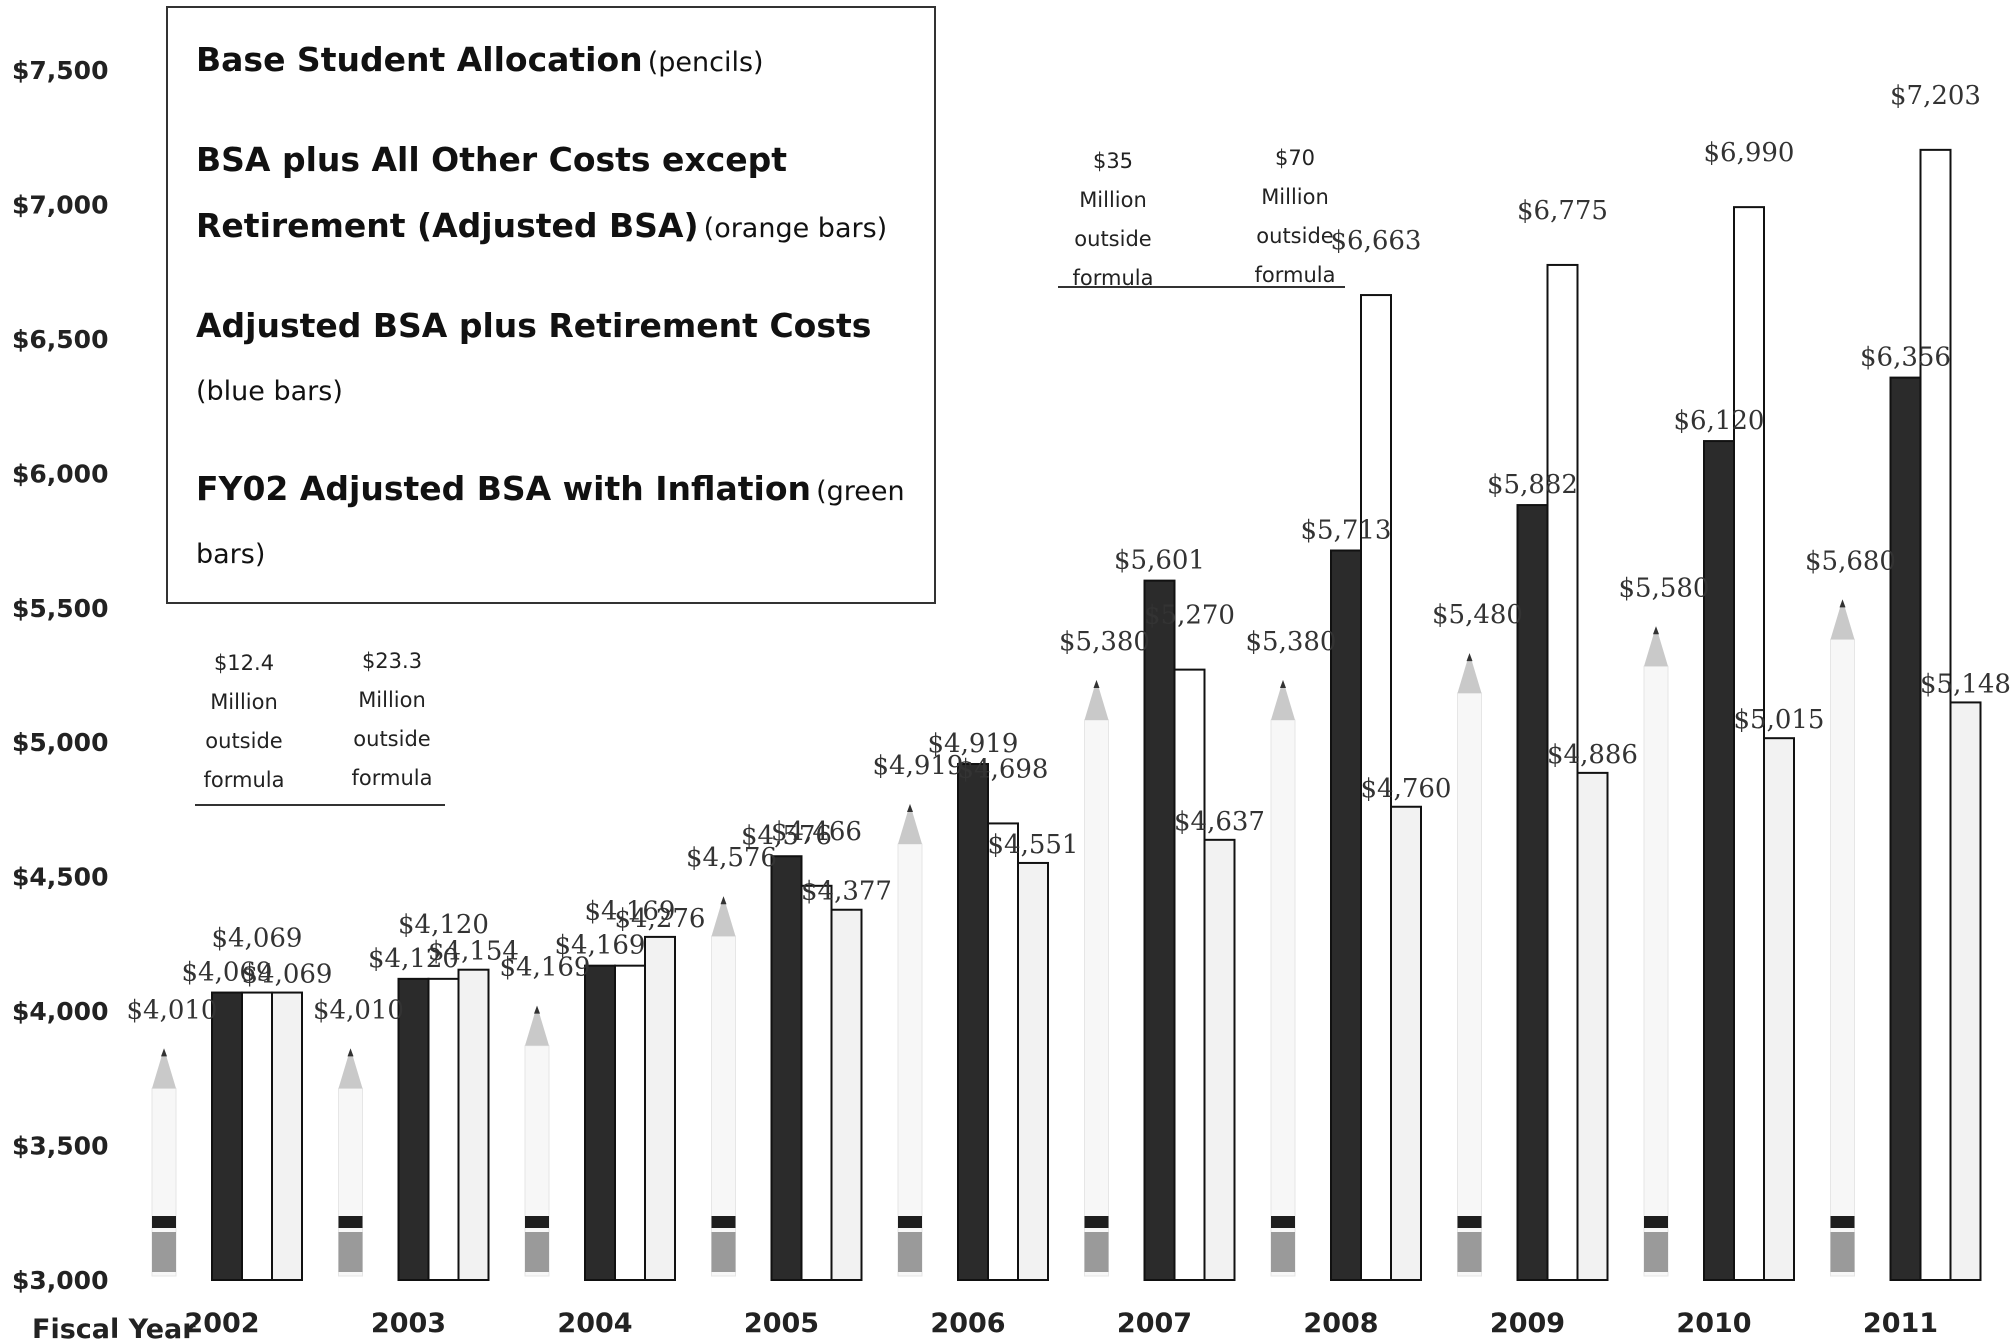 This screenshot has width=2010, height=1344. I want to click on y-tick-label: $4,500, so click(60, 877).